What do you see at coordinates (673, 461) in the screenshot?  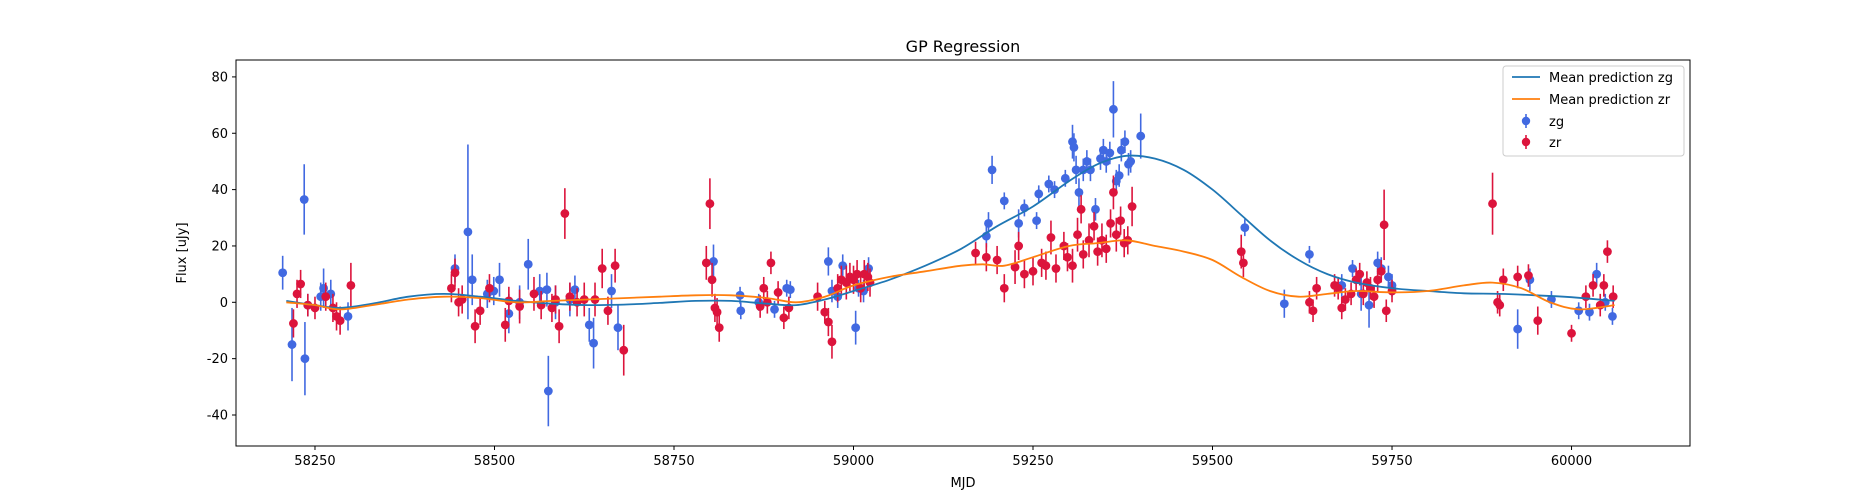 I see `x-tick-label: 58750` at bounding box center [673, 461].